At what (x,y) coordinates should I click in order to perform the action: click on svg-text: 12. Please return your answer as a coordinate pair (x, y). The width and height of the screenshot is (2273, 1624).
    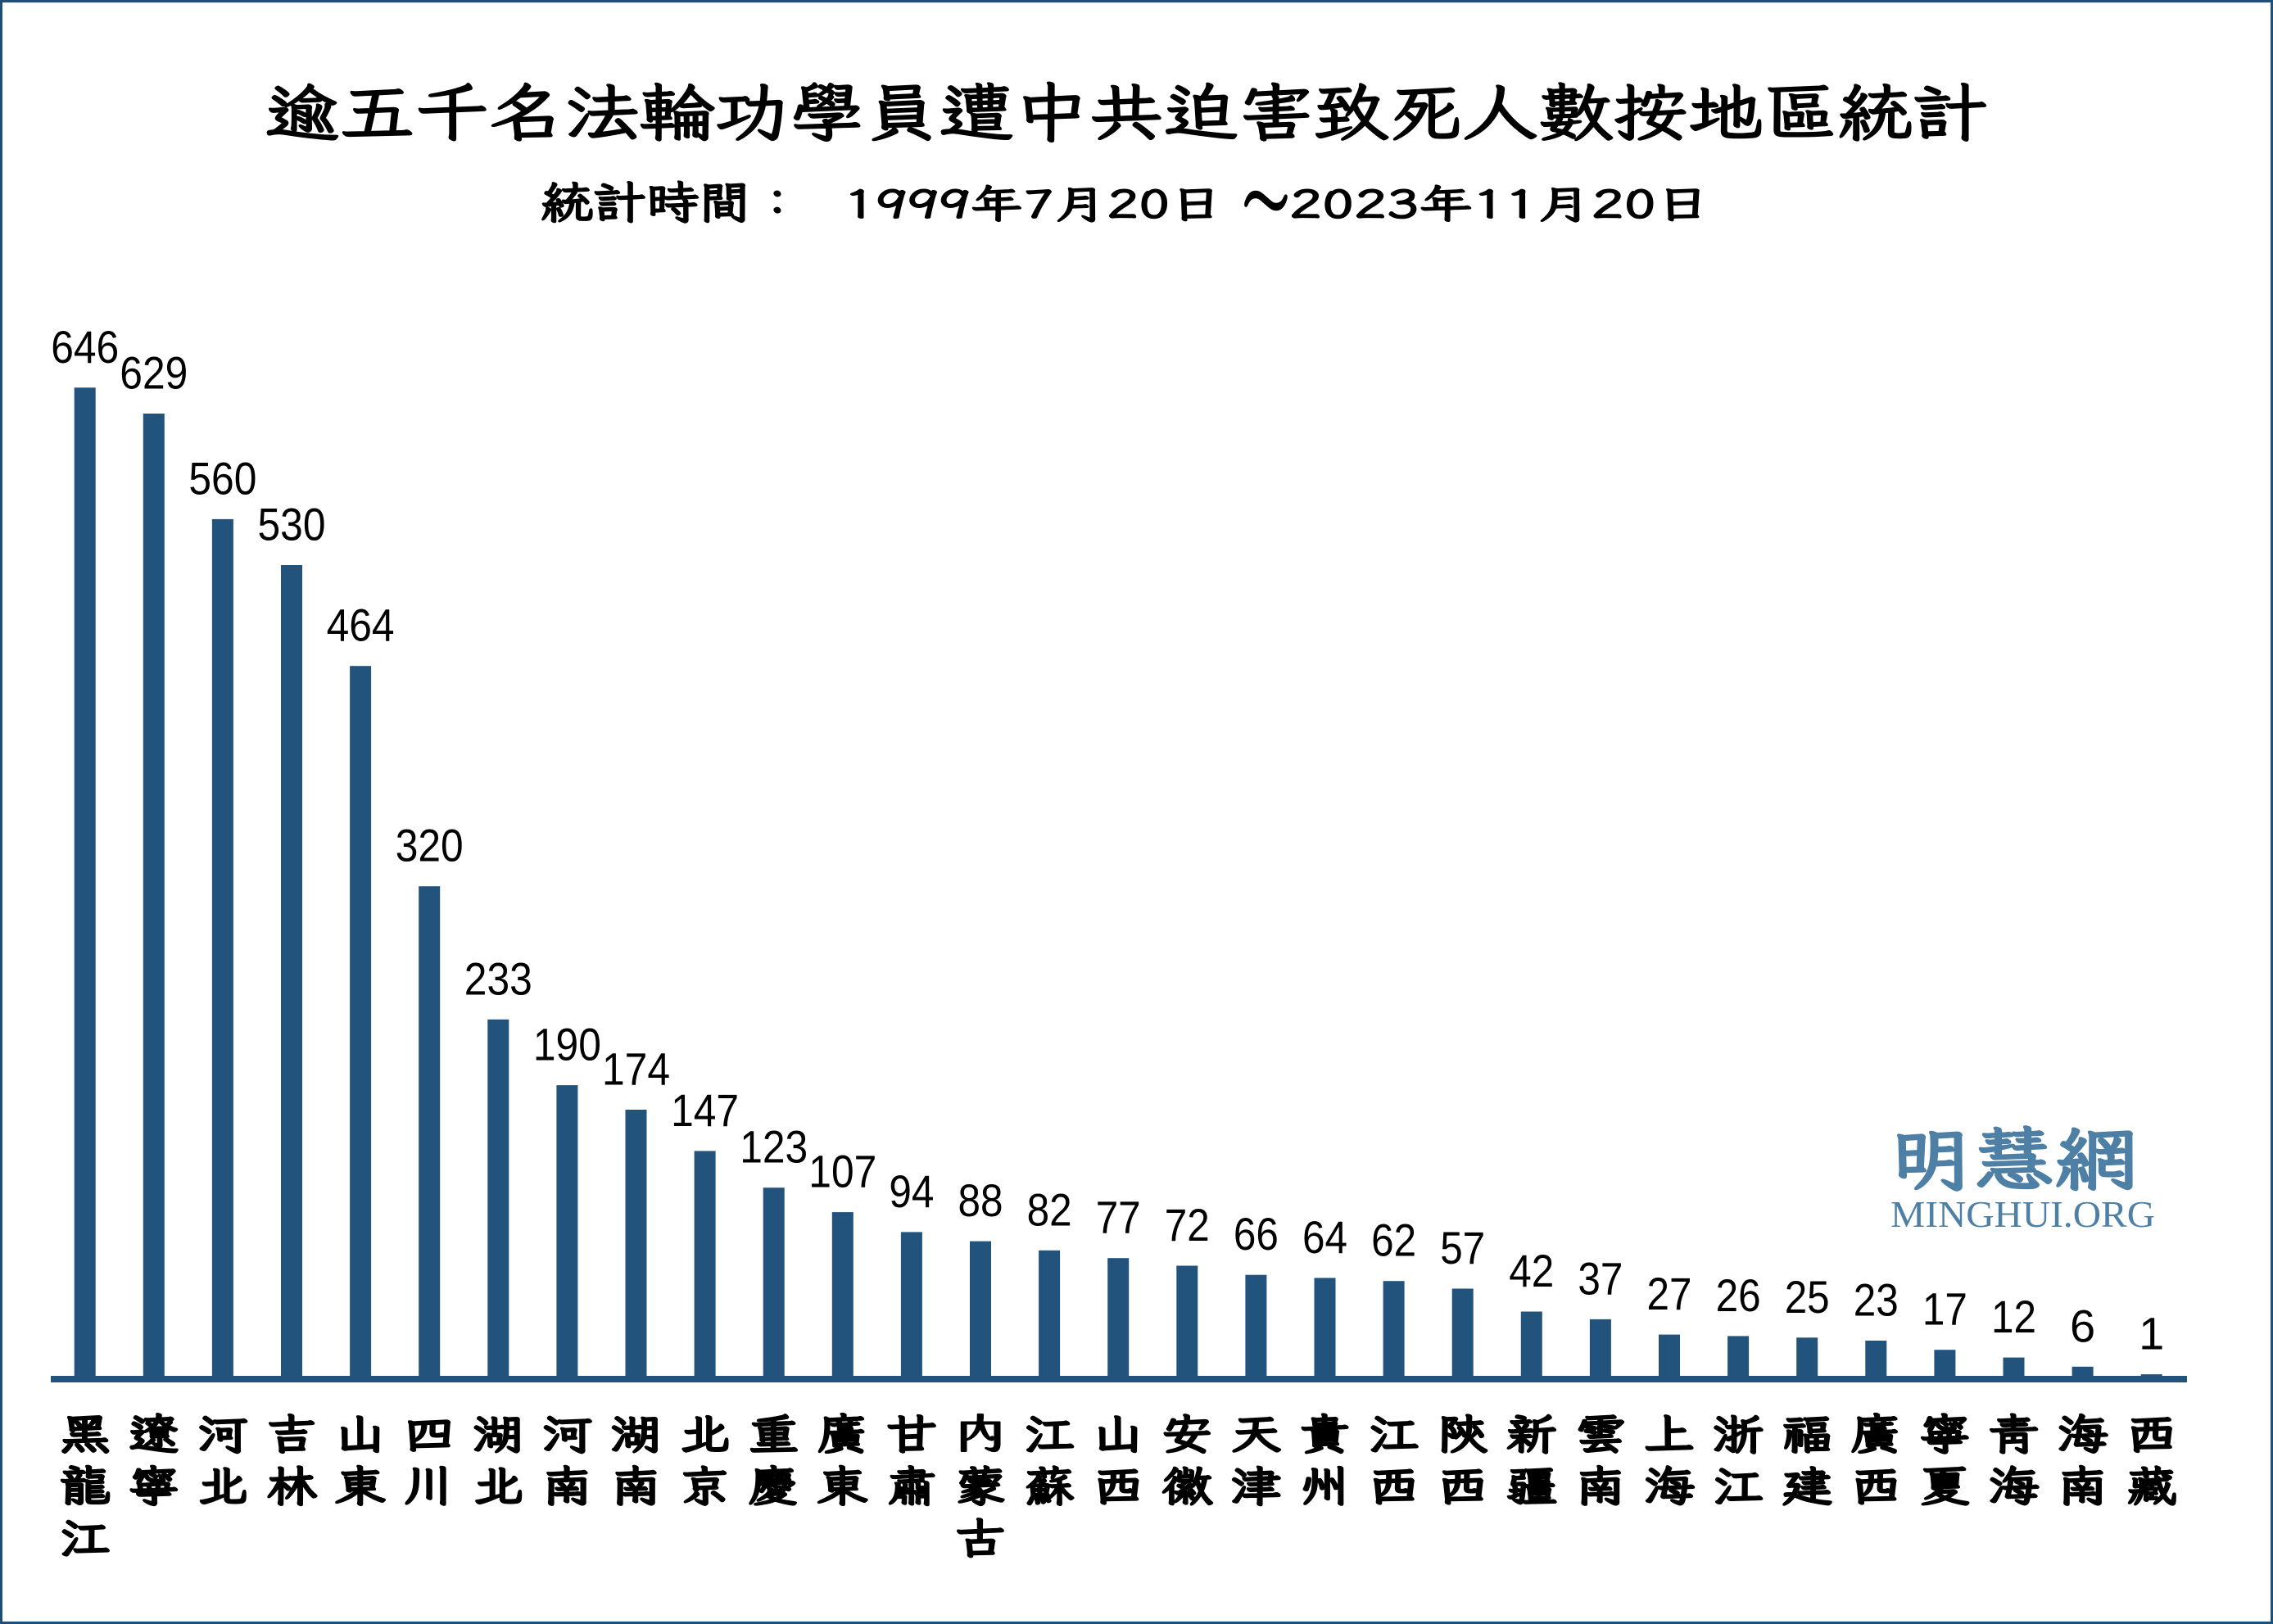
    Looking at the image, I should click on (2013, 1316).